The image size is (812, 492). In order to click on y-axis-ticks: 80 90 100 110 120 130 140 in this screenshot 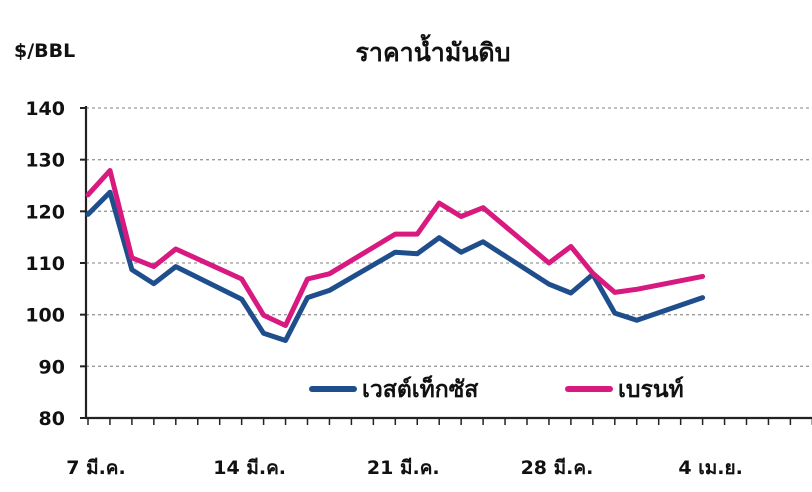, I will do `click(55, 264)`.